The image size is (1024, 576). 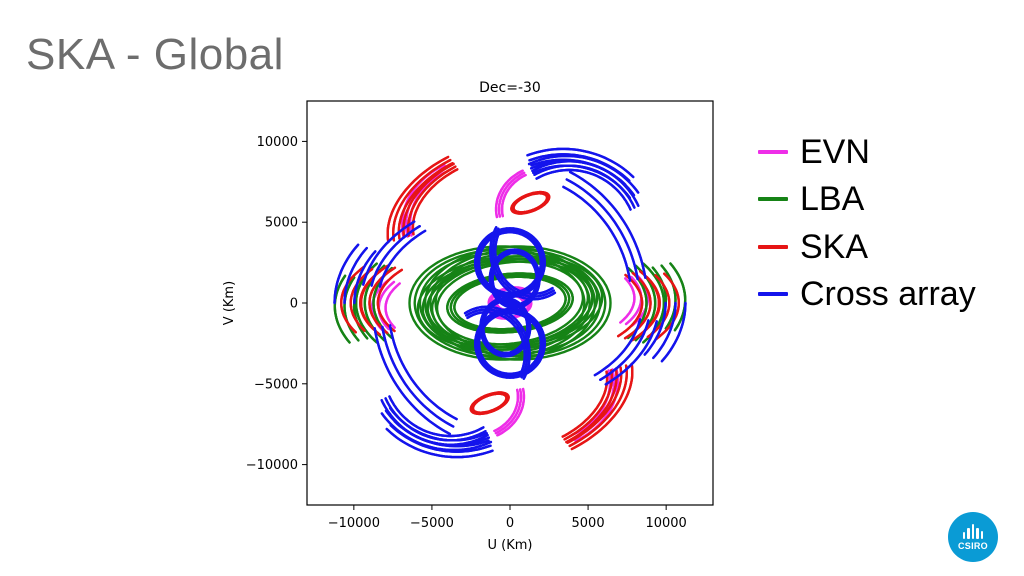 I want to click on legend-label-evn: EVN, so click(x=835, y=151).